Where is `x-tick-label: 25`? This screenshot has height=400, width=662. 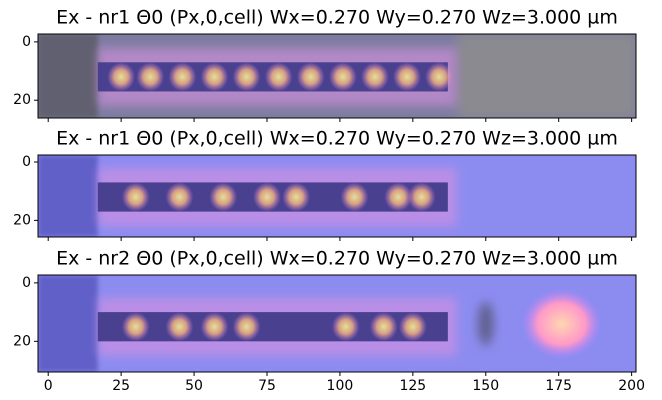 x-tick-label: 25 is located at coordinates (121, 386).